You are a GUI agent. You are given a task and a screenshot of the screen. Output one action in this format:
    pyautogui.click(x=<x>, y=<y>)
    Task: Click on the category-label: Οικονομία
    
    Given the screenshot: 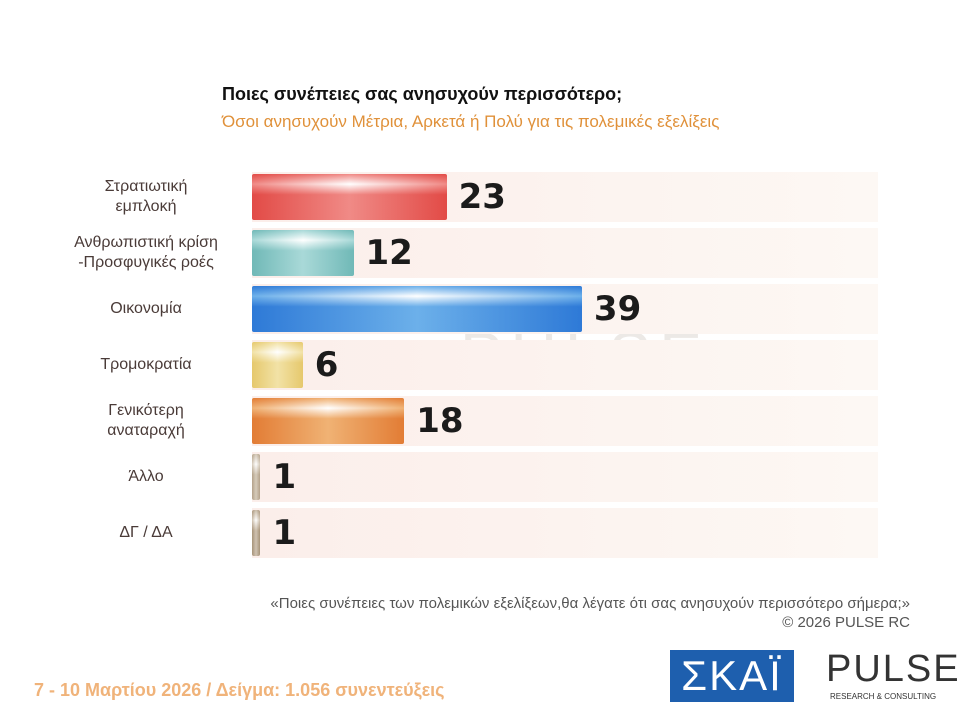 What is the action you would take?
    pyautogui.click(x=146, y=308)
    